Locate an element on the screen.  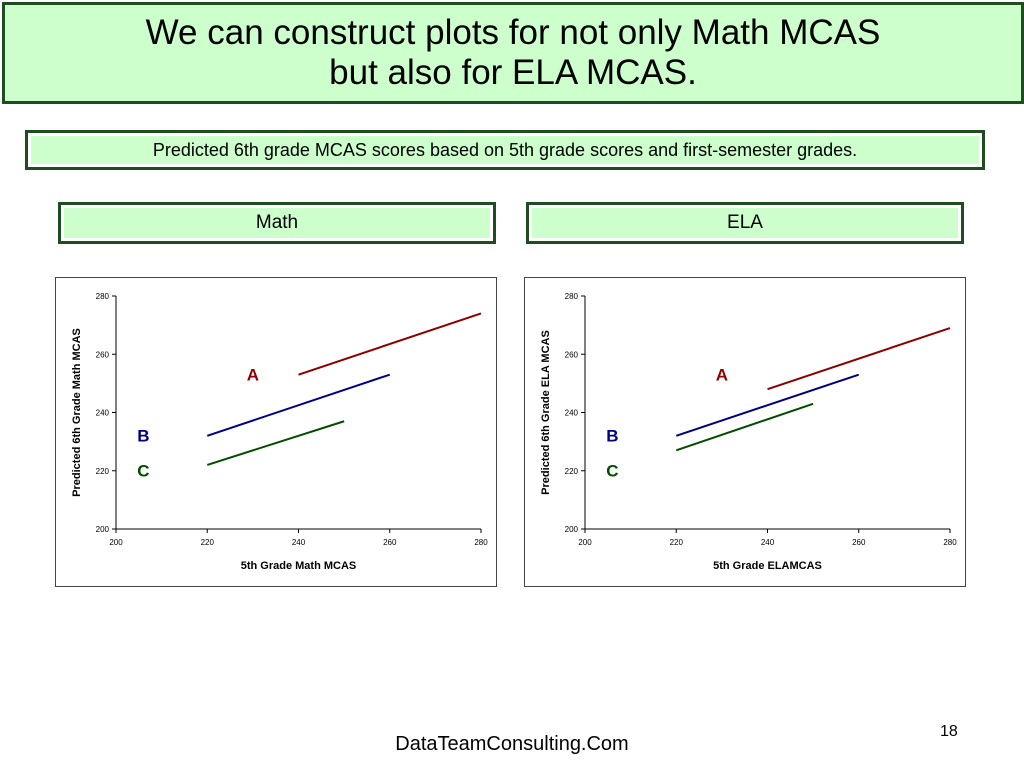
x-axis-label: 5th Grade Math MCAS is located at coordinates (299, 566).